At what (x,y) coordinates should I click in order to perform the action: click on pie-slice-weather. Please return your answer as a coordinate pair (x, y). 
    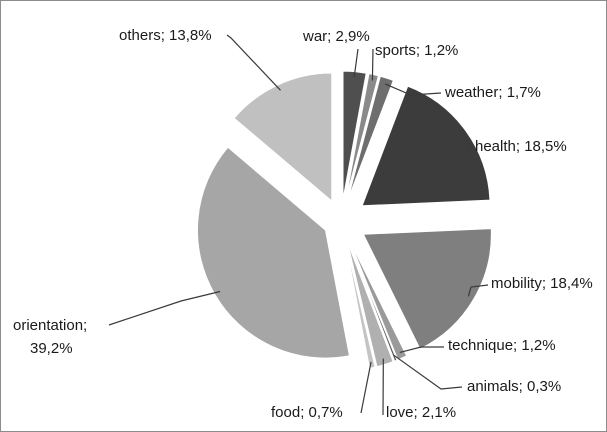
    Looking at the image, I should click on (370, 138).